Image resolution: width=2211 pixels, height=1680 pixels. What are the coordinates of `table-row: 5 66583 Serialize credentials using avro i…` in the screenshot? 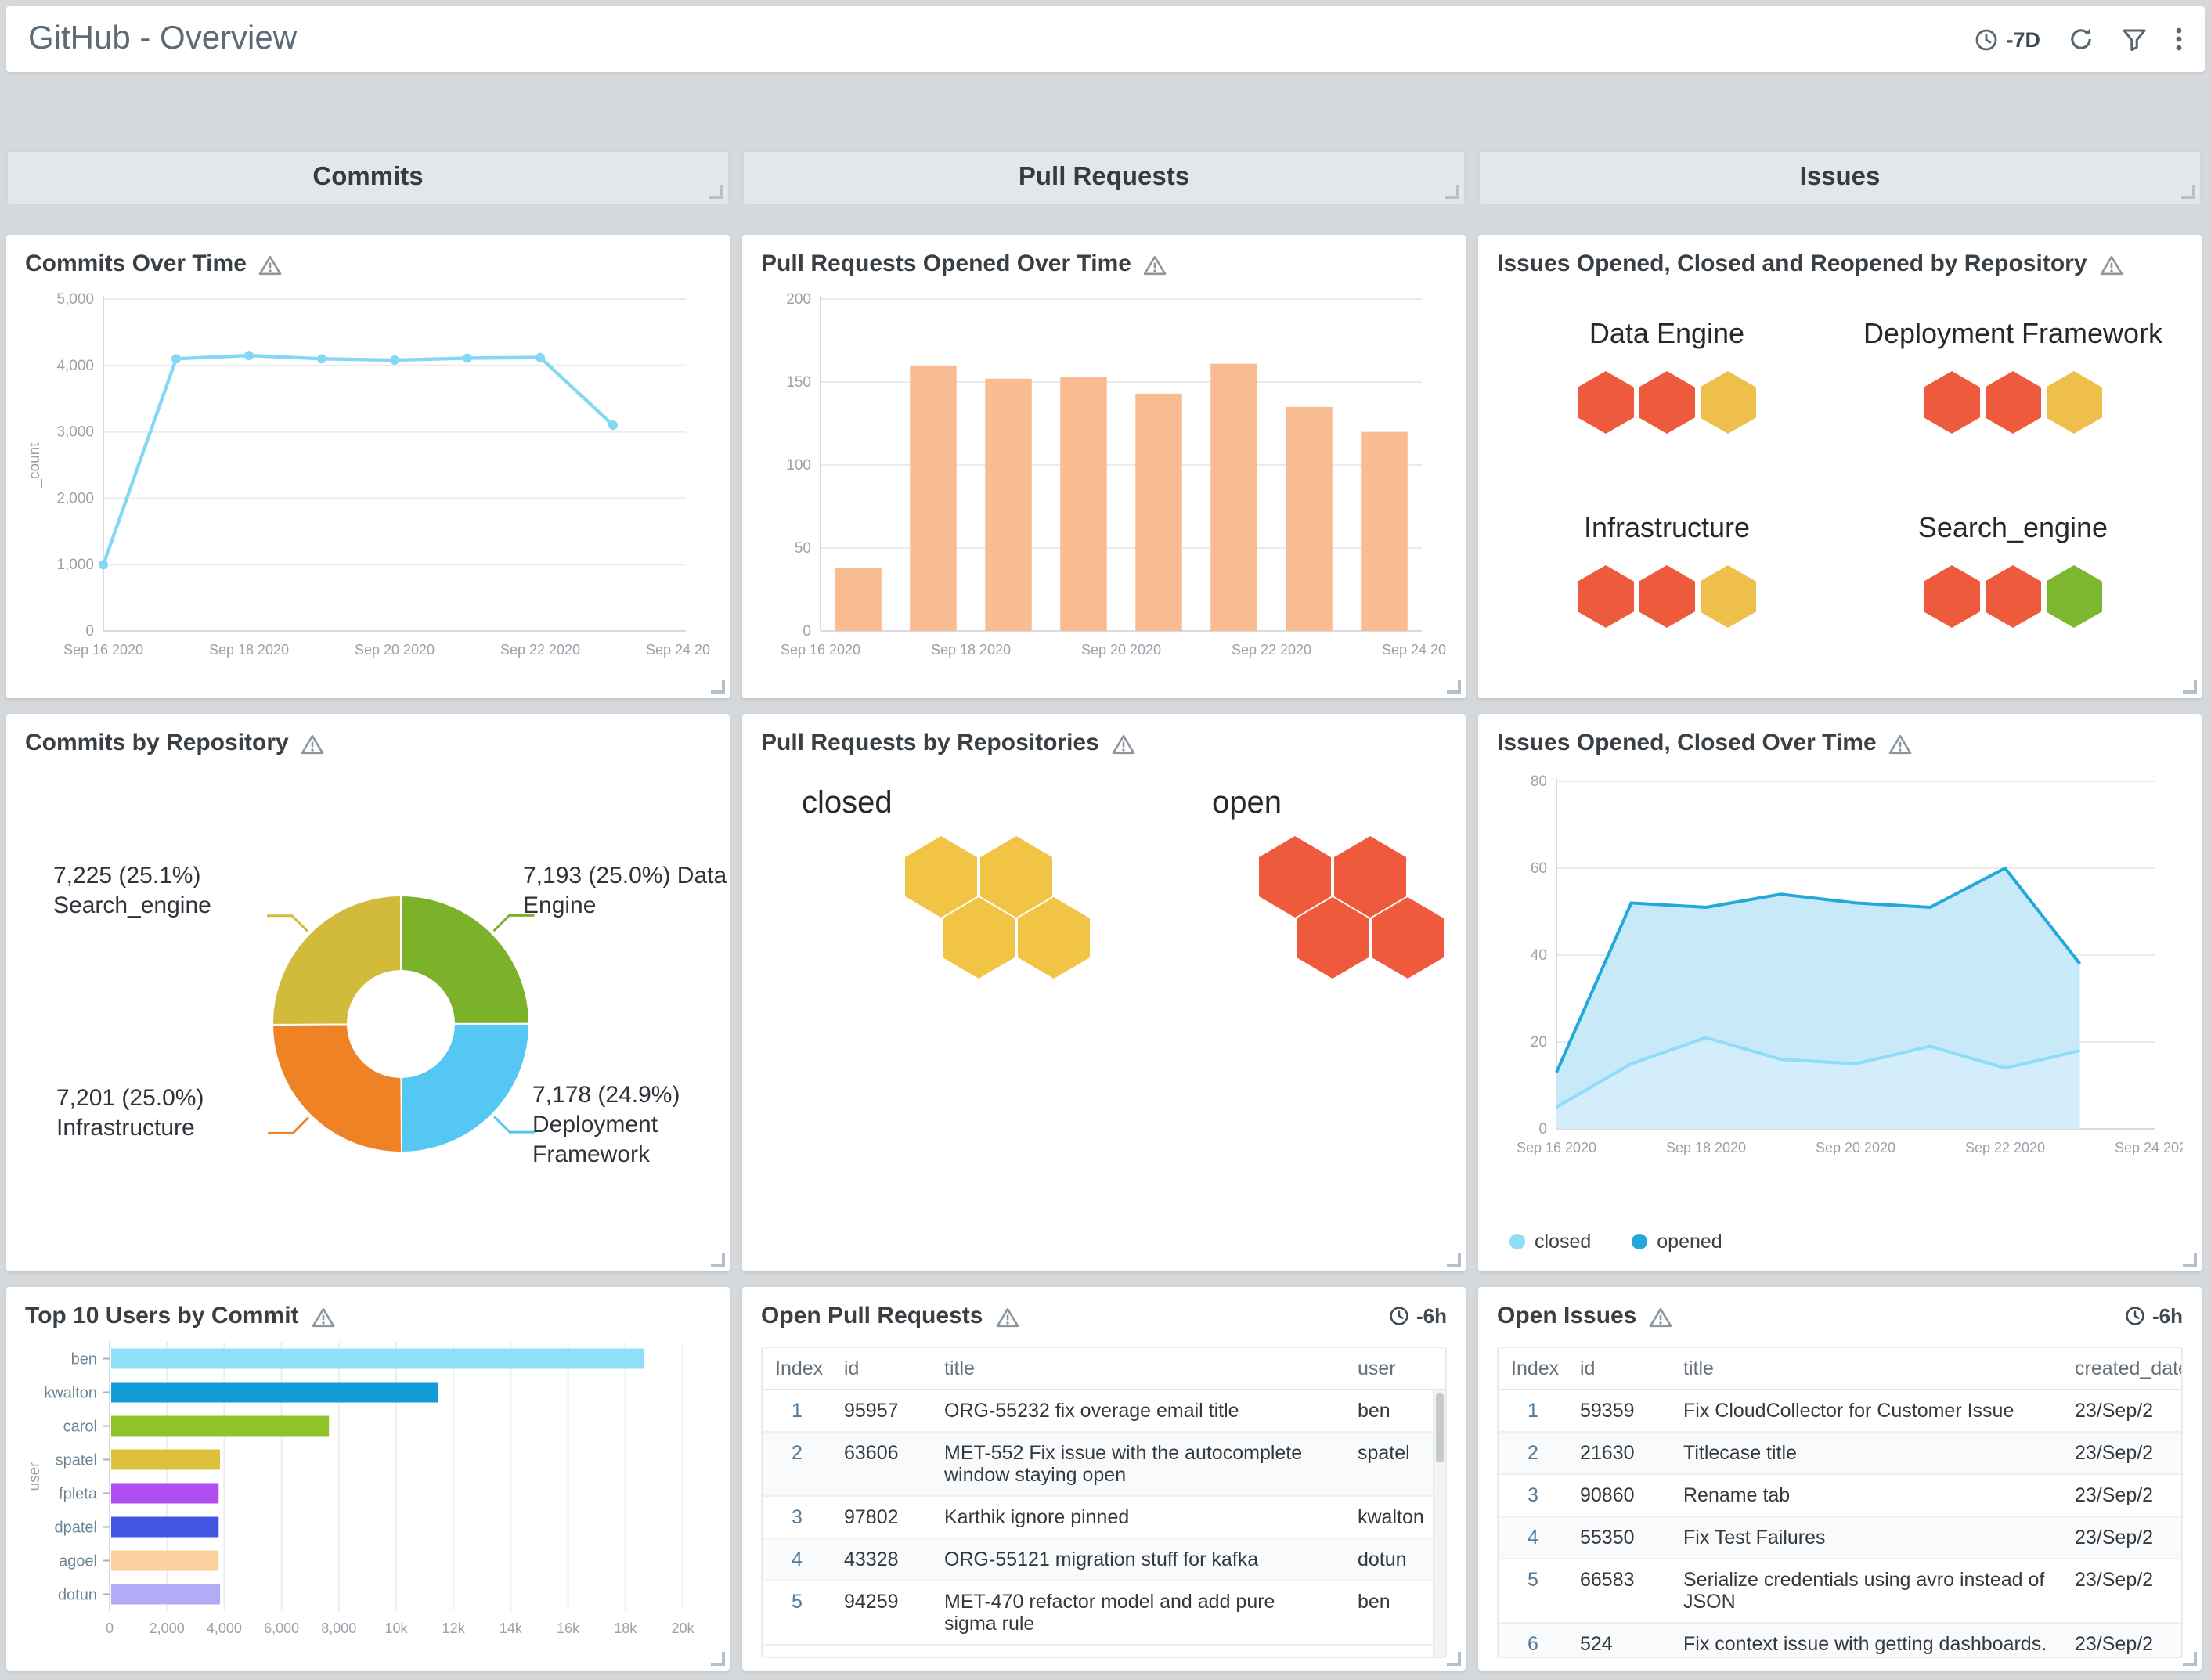 It's located at (1840, 1591).